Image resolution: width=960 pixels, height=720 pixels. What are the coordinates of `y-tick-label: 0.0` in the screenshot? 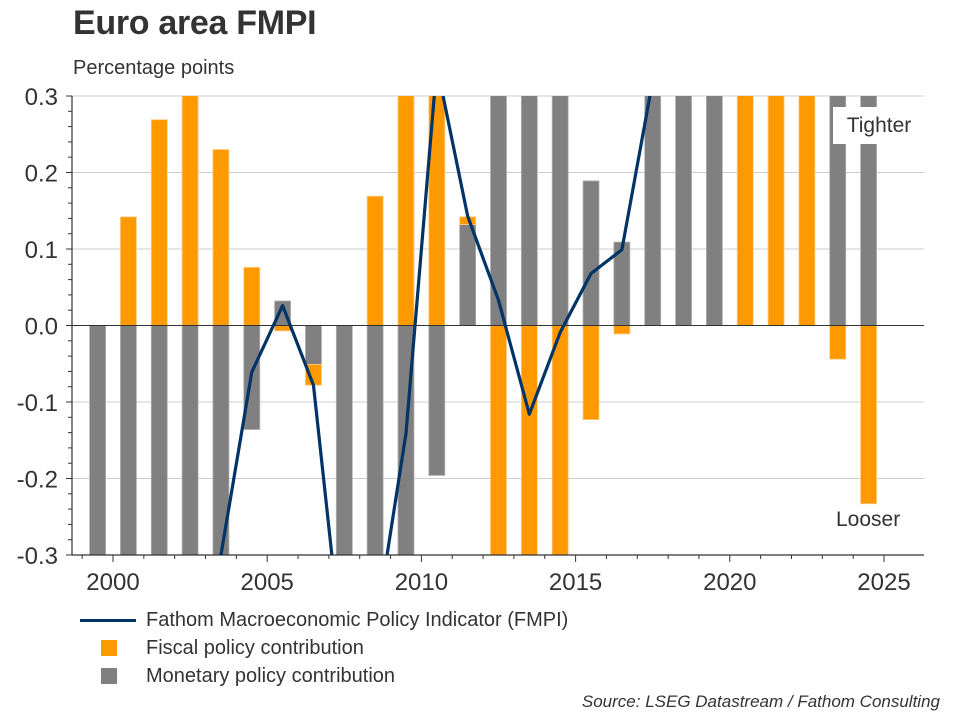 It's located at (41, 327).